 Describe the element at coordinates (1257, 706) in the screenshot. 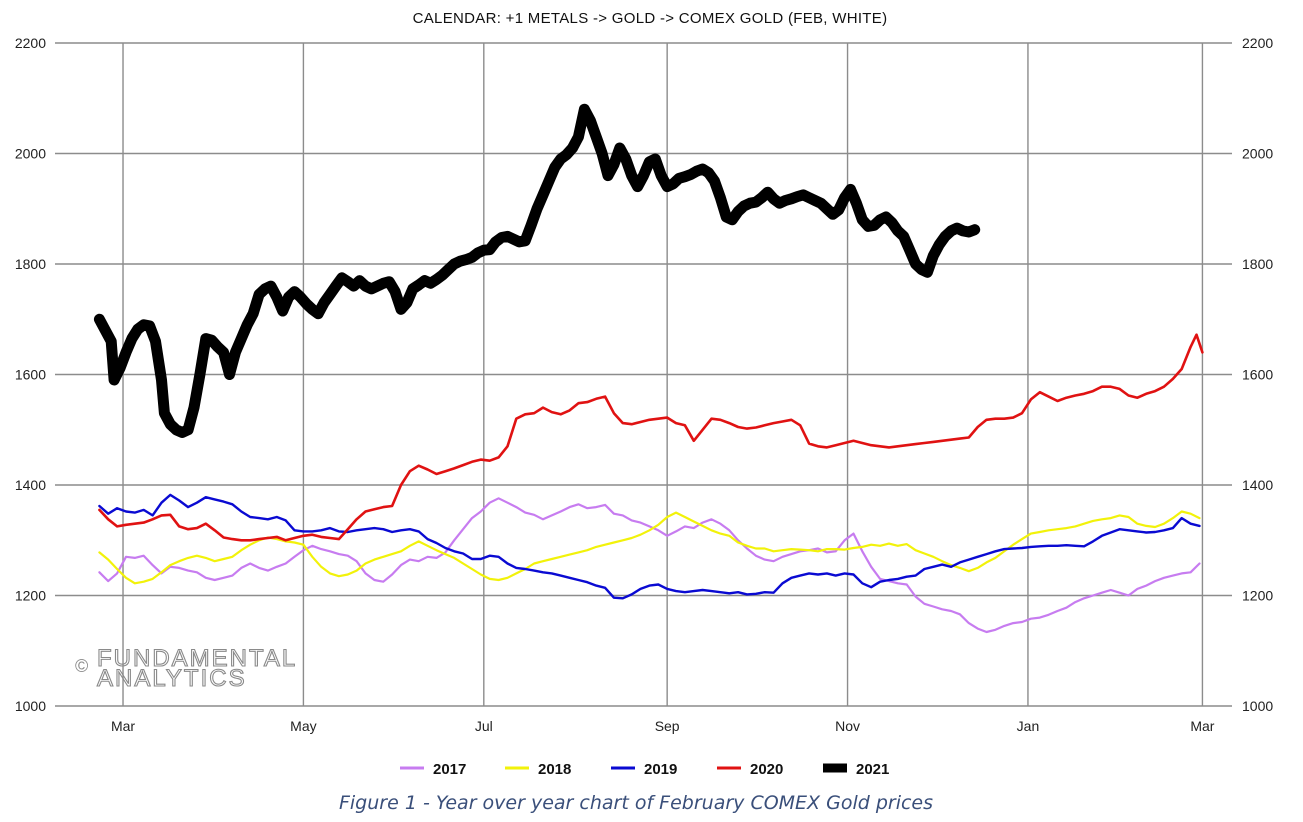

I see `y-tick-label-right: 1000` at that location.